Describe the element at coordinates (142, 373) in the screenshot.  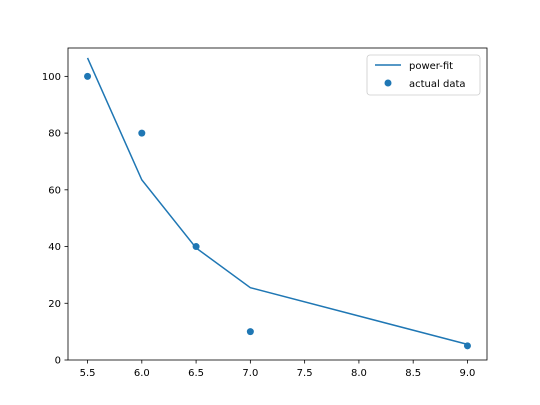
I see `x-tick-label: 6.0` at that location.